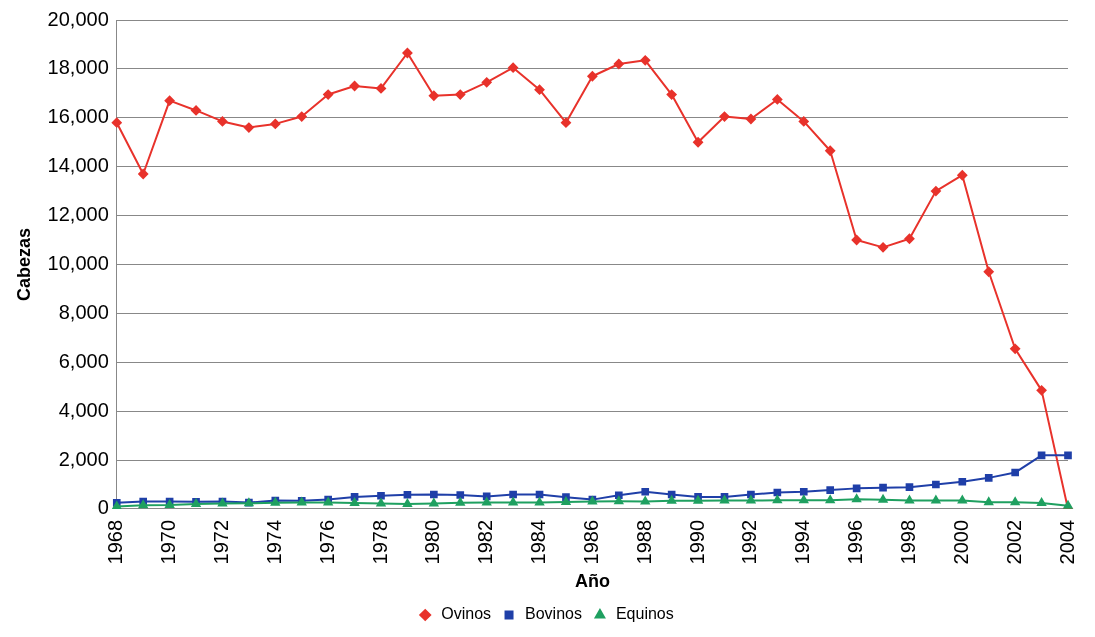 This screenshot has height=637, width=1095. I want to click on x-tick-label: 2004, so click(1066, 542).